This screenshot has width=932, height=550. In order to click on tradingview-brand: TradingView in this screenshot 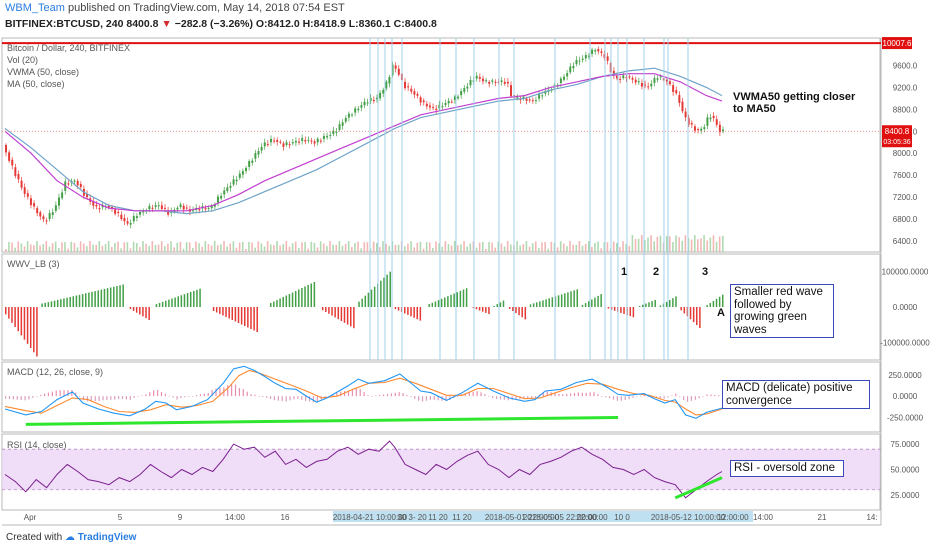, I will do `click(107, 537)`.